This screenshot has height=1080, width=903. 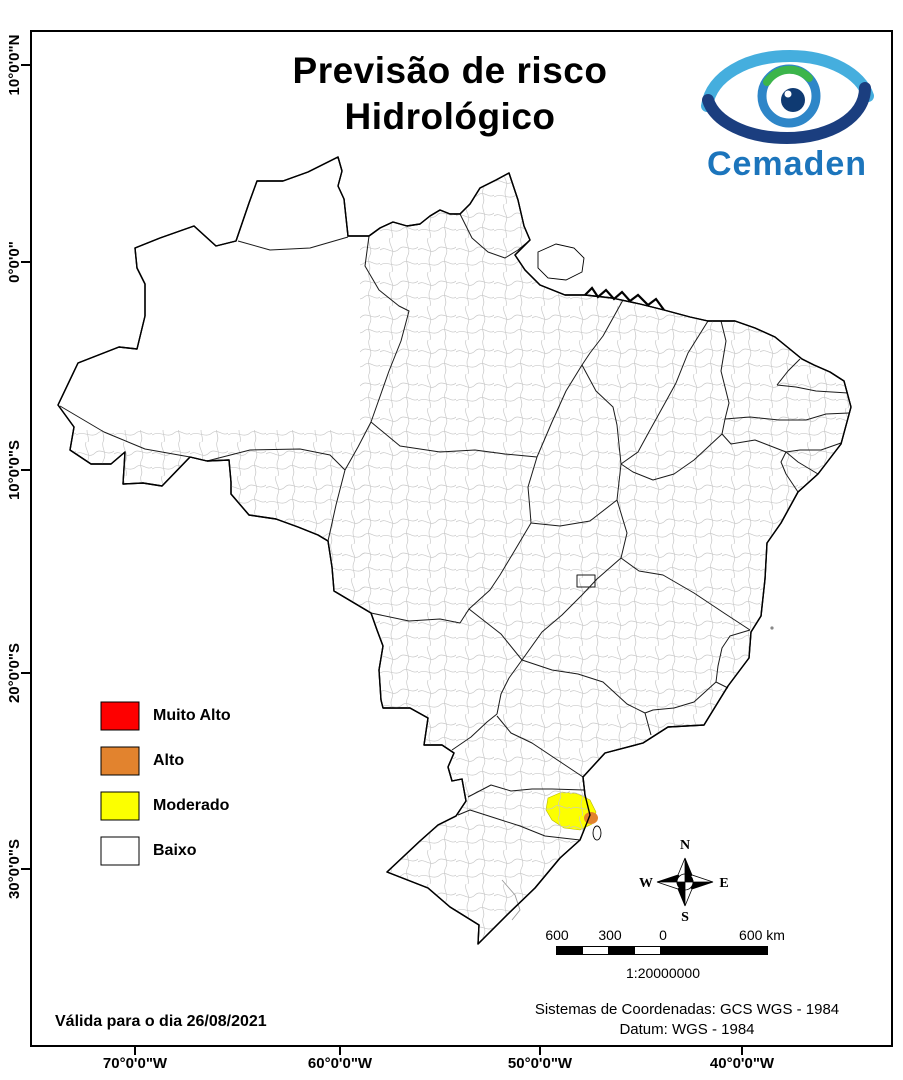 What do you see at coordinates (450, 94) in the screenshot?
I see `page-title: Previsão de risco Hidrológico` at bounding box center [450, 94].